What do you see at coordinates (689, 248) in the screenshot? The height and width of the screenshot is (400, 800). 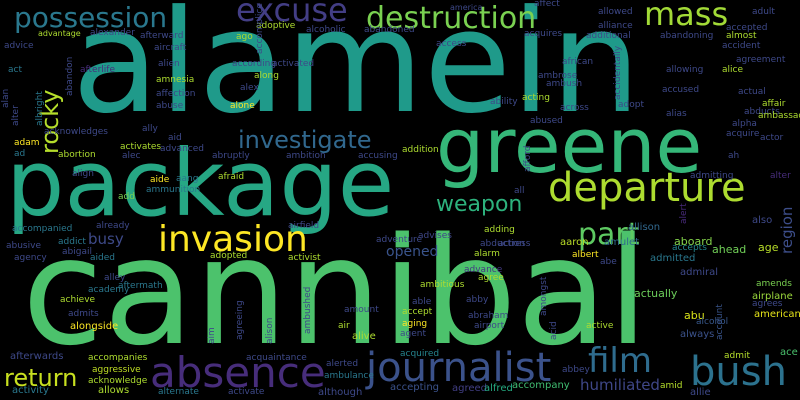 I see `word: accepts` at bounding box center [689, 248].